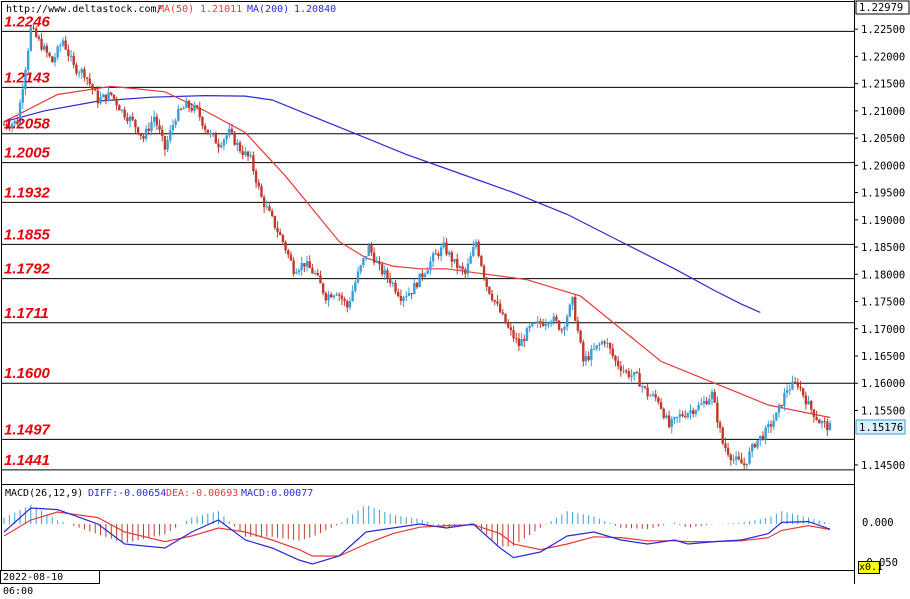 The width and height of the screenshot is (910, 599). Describe the element at coordinates (883, 166) in the screenshot. I see `price-tick-label: 1.20000` at that location.